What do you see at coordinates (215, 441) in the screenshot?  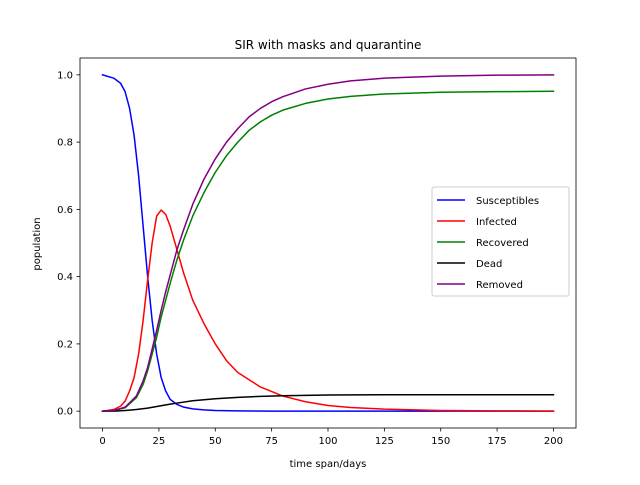 I see `x-tick-label: 50` at bounding box center [215, 441].